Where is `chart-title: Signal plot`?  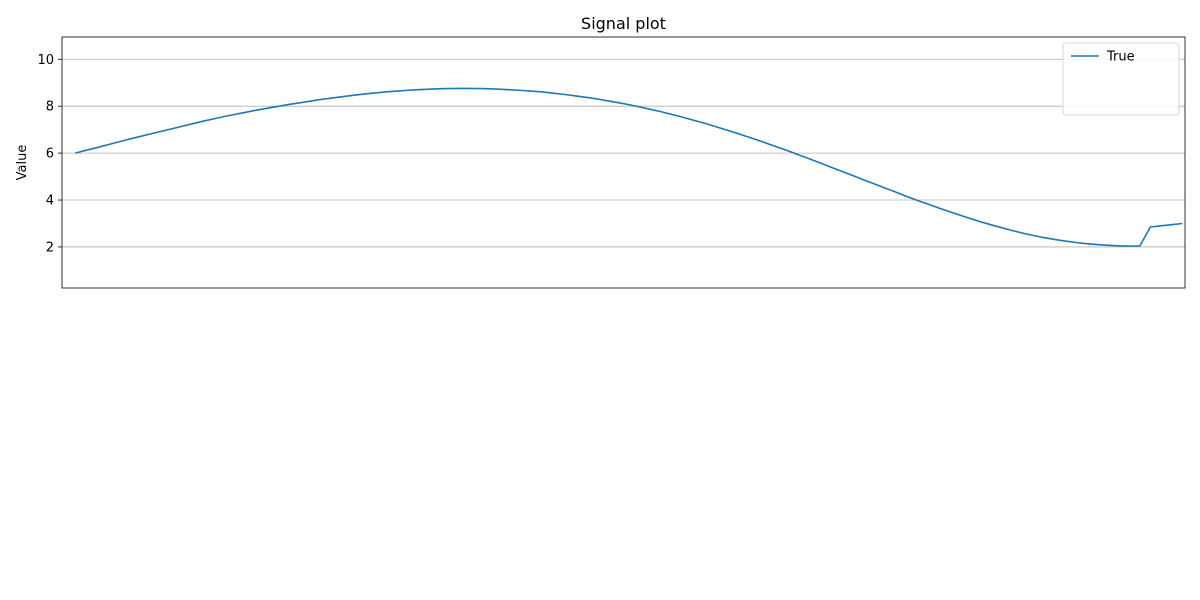
chart-title: Signal plot is located at coordinates (623, 23).